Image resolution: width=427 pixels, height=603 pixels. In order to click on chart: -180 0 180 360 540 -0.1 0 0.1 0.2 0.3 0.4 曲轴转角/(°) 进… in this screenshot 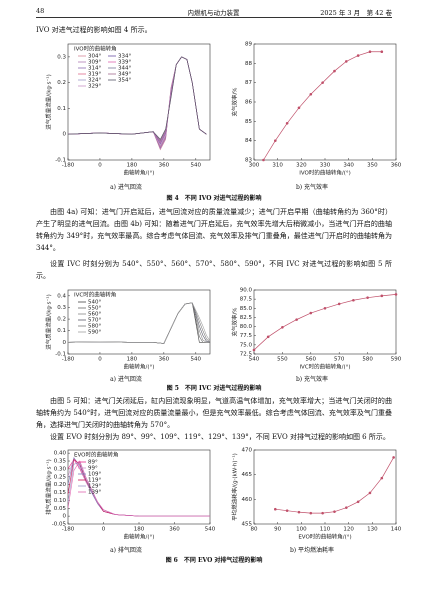, I will do `click(128, 330)`.